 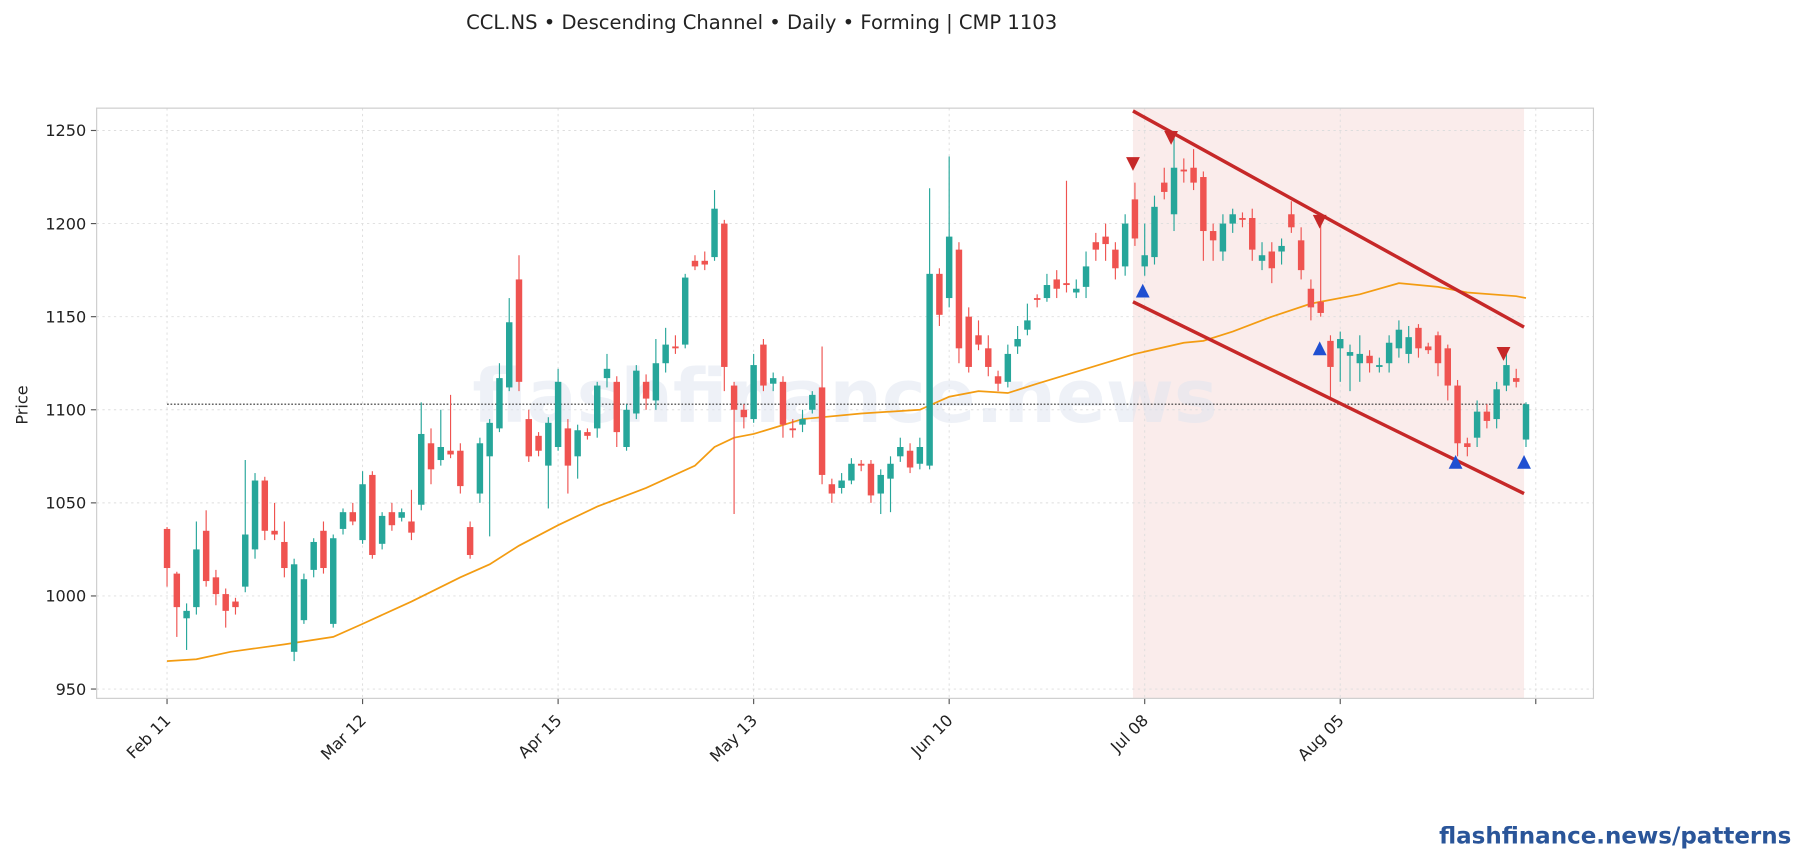 What do you see at coordinates (65, 503) in the screenshot?
I see `y-tick-label: 1050` at bounding box center [65, 503].